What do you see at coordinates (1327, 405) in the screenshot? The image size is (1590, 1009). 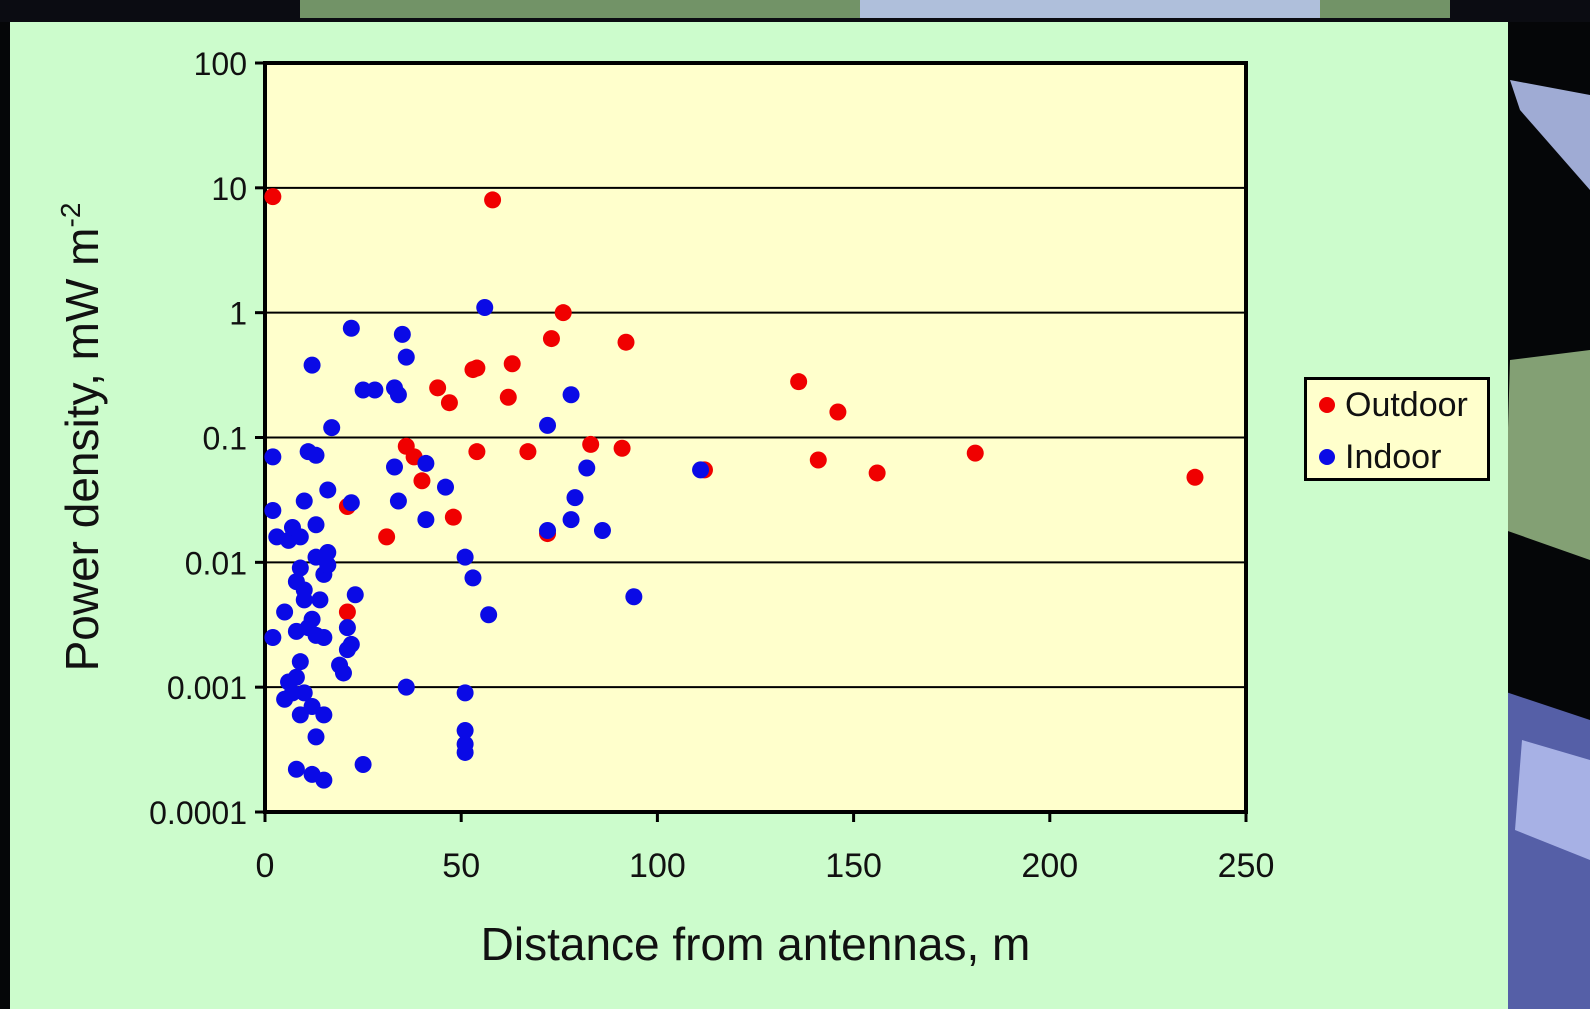 I see `outdoor-marker` at bounding box center [1327, 405].